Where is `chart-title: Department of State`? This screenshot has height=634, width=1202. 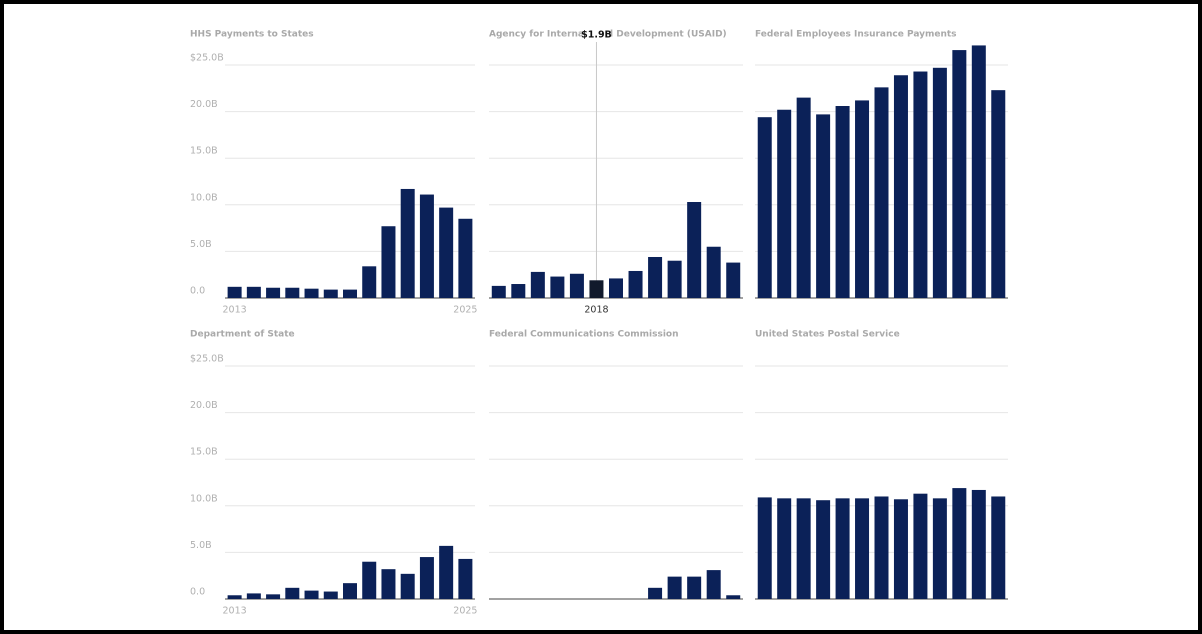 chart-title: Department of State is located at coordinates (242, 335).